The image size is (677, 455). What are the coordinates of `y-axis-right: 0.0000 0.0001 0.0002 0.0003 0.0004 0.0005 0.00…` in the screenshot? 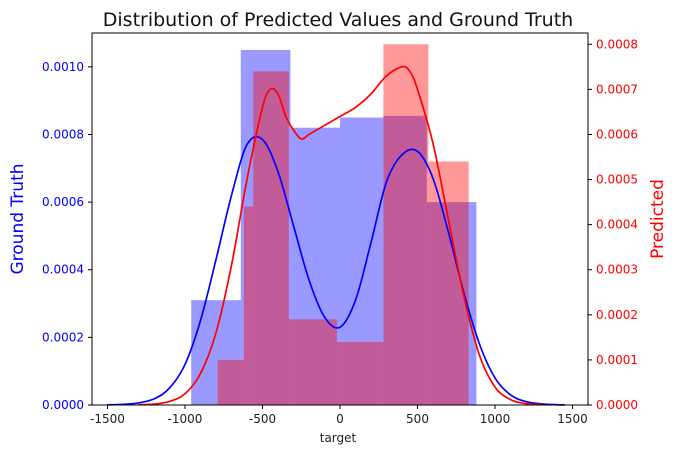 It's located at (613, 224).